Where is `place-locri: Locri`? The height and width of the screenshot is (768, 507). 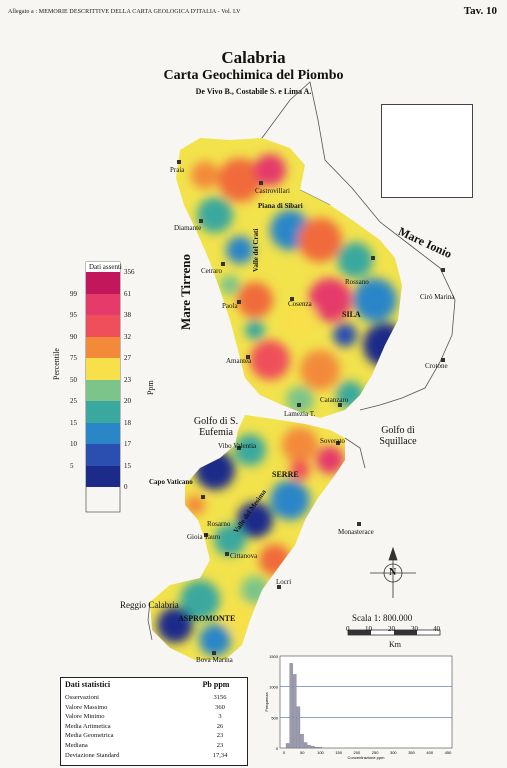
place-locri: Locri is located at coordinates (284, 582).